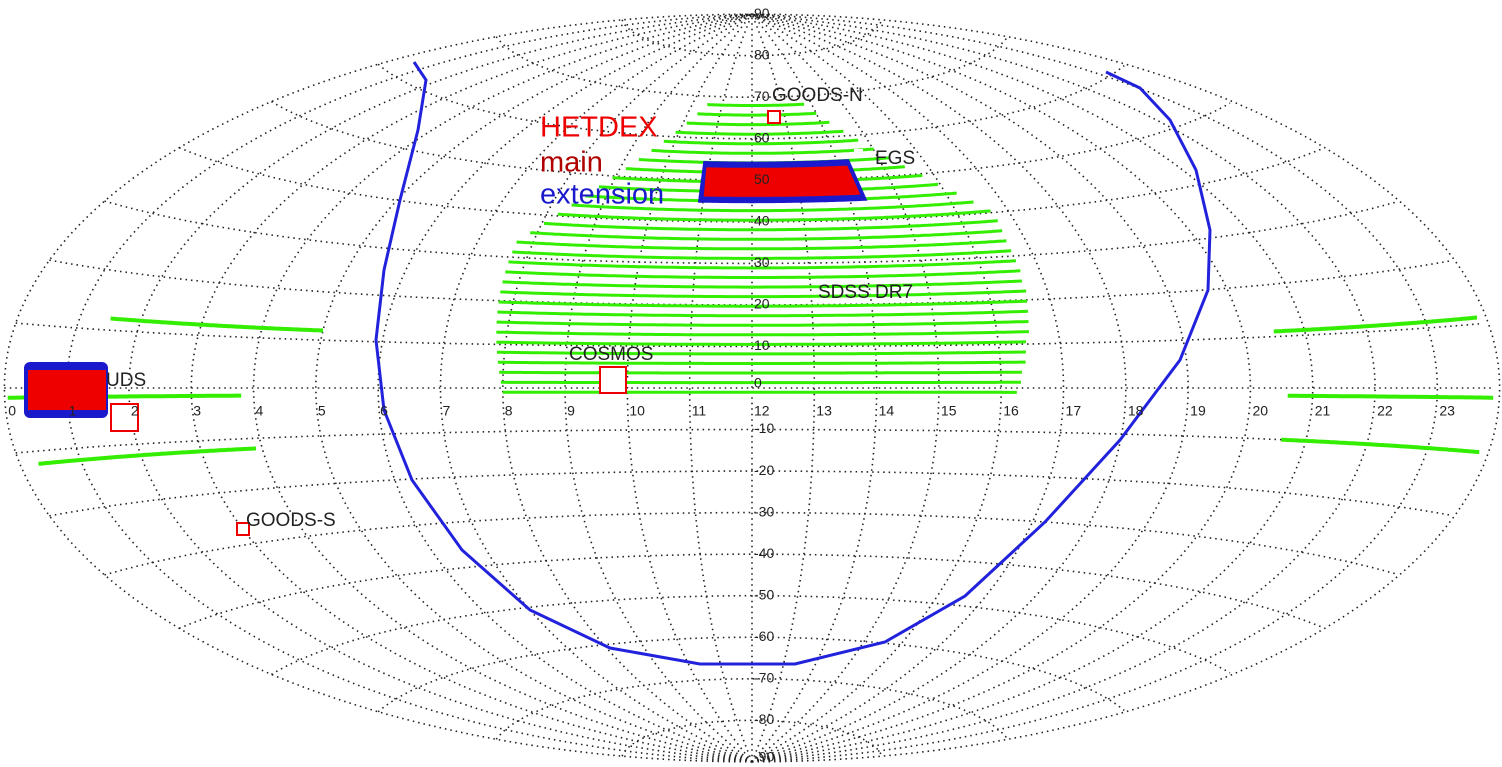 The width and height of the screenshot is (1502, 767). What do you see at coordinates (1260, 411) in the screenshot?
I see `ra-label: 20` at bounding box center [1260, 411].